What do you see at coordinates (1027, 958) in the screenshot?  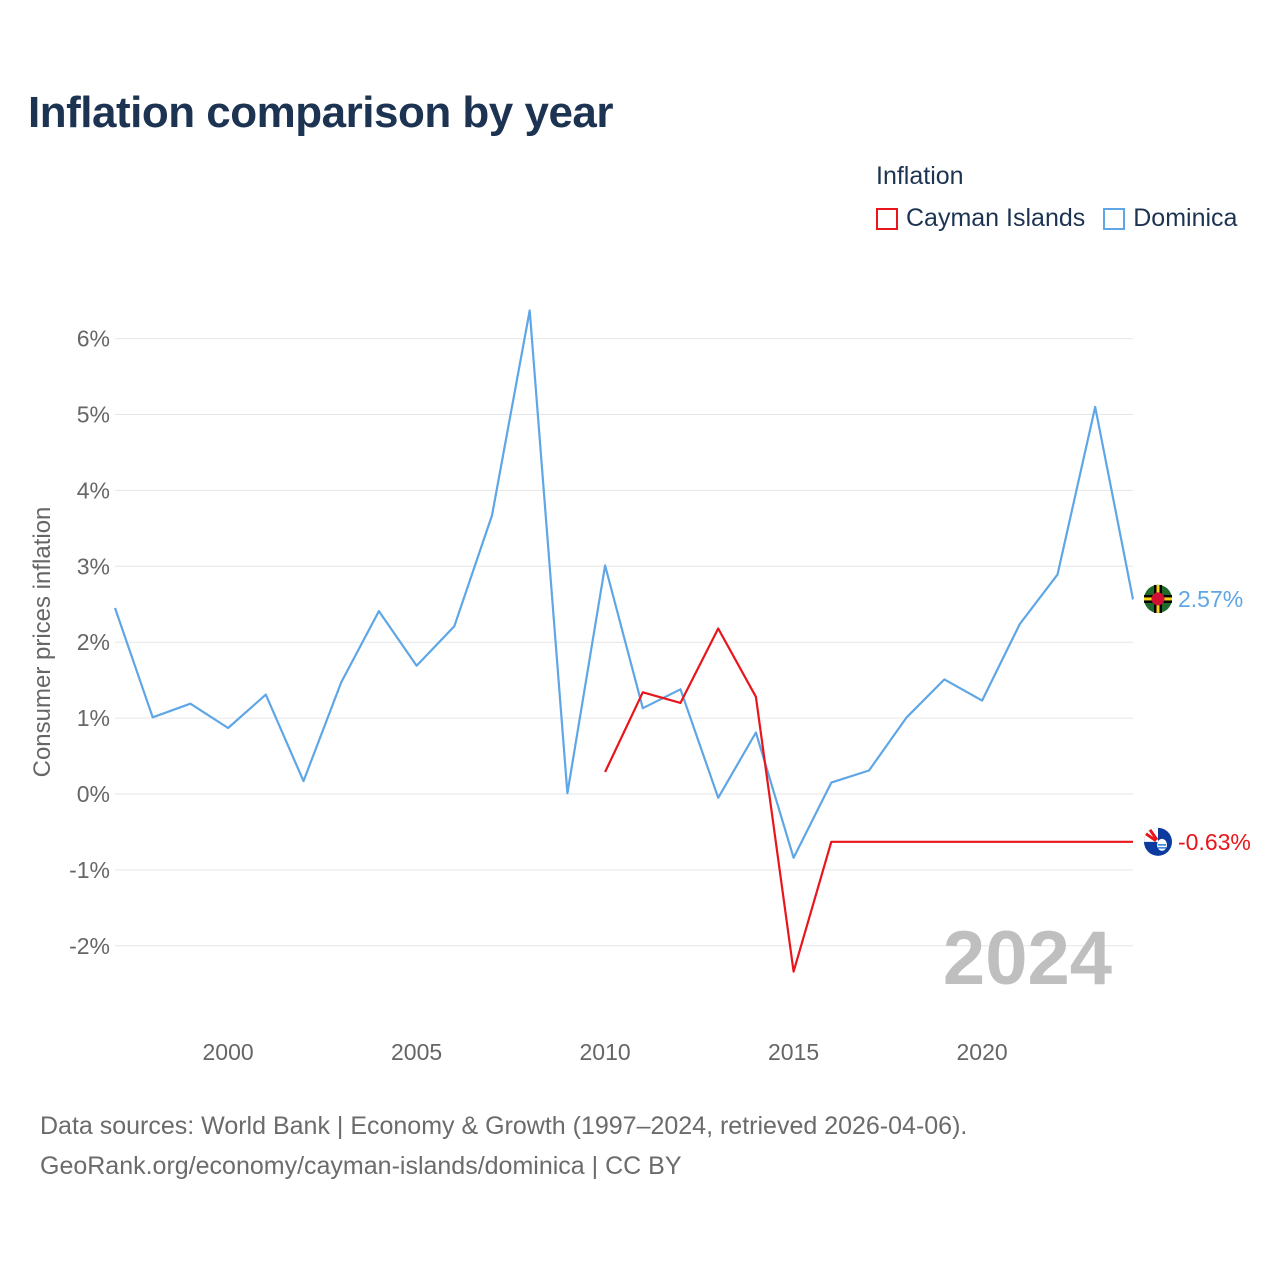 I see `year-watermark: 2024` at bounding box center [1027, 958].